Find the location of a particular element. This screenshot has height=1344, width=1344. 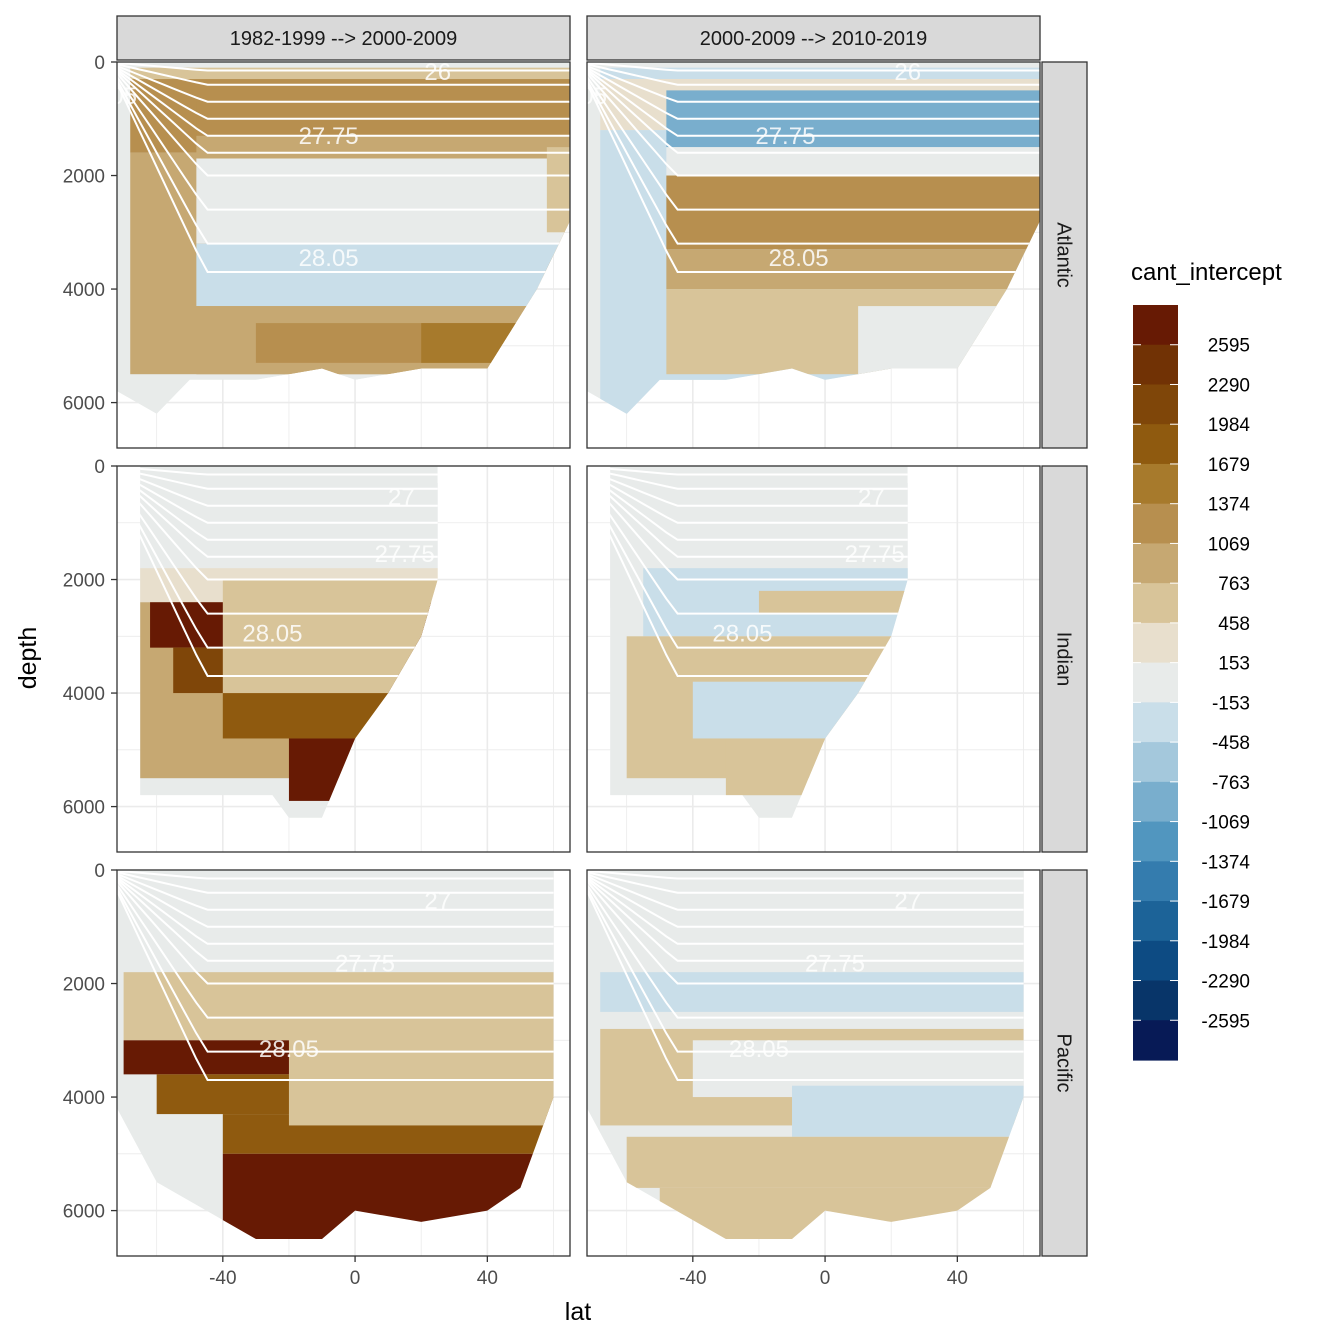

panel-indian-1: 27.75 28.05 27 is located at coordinates (343, 659).